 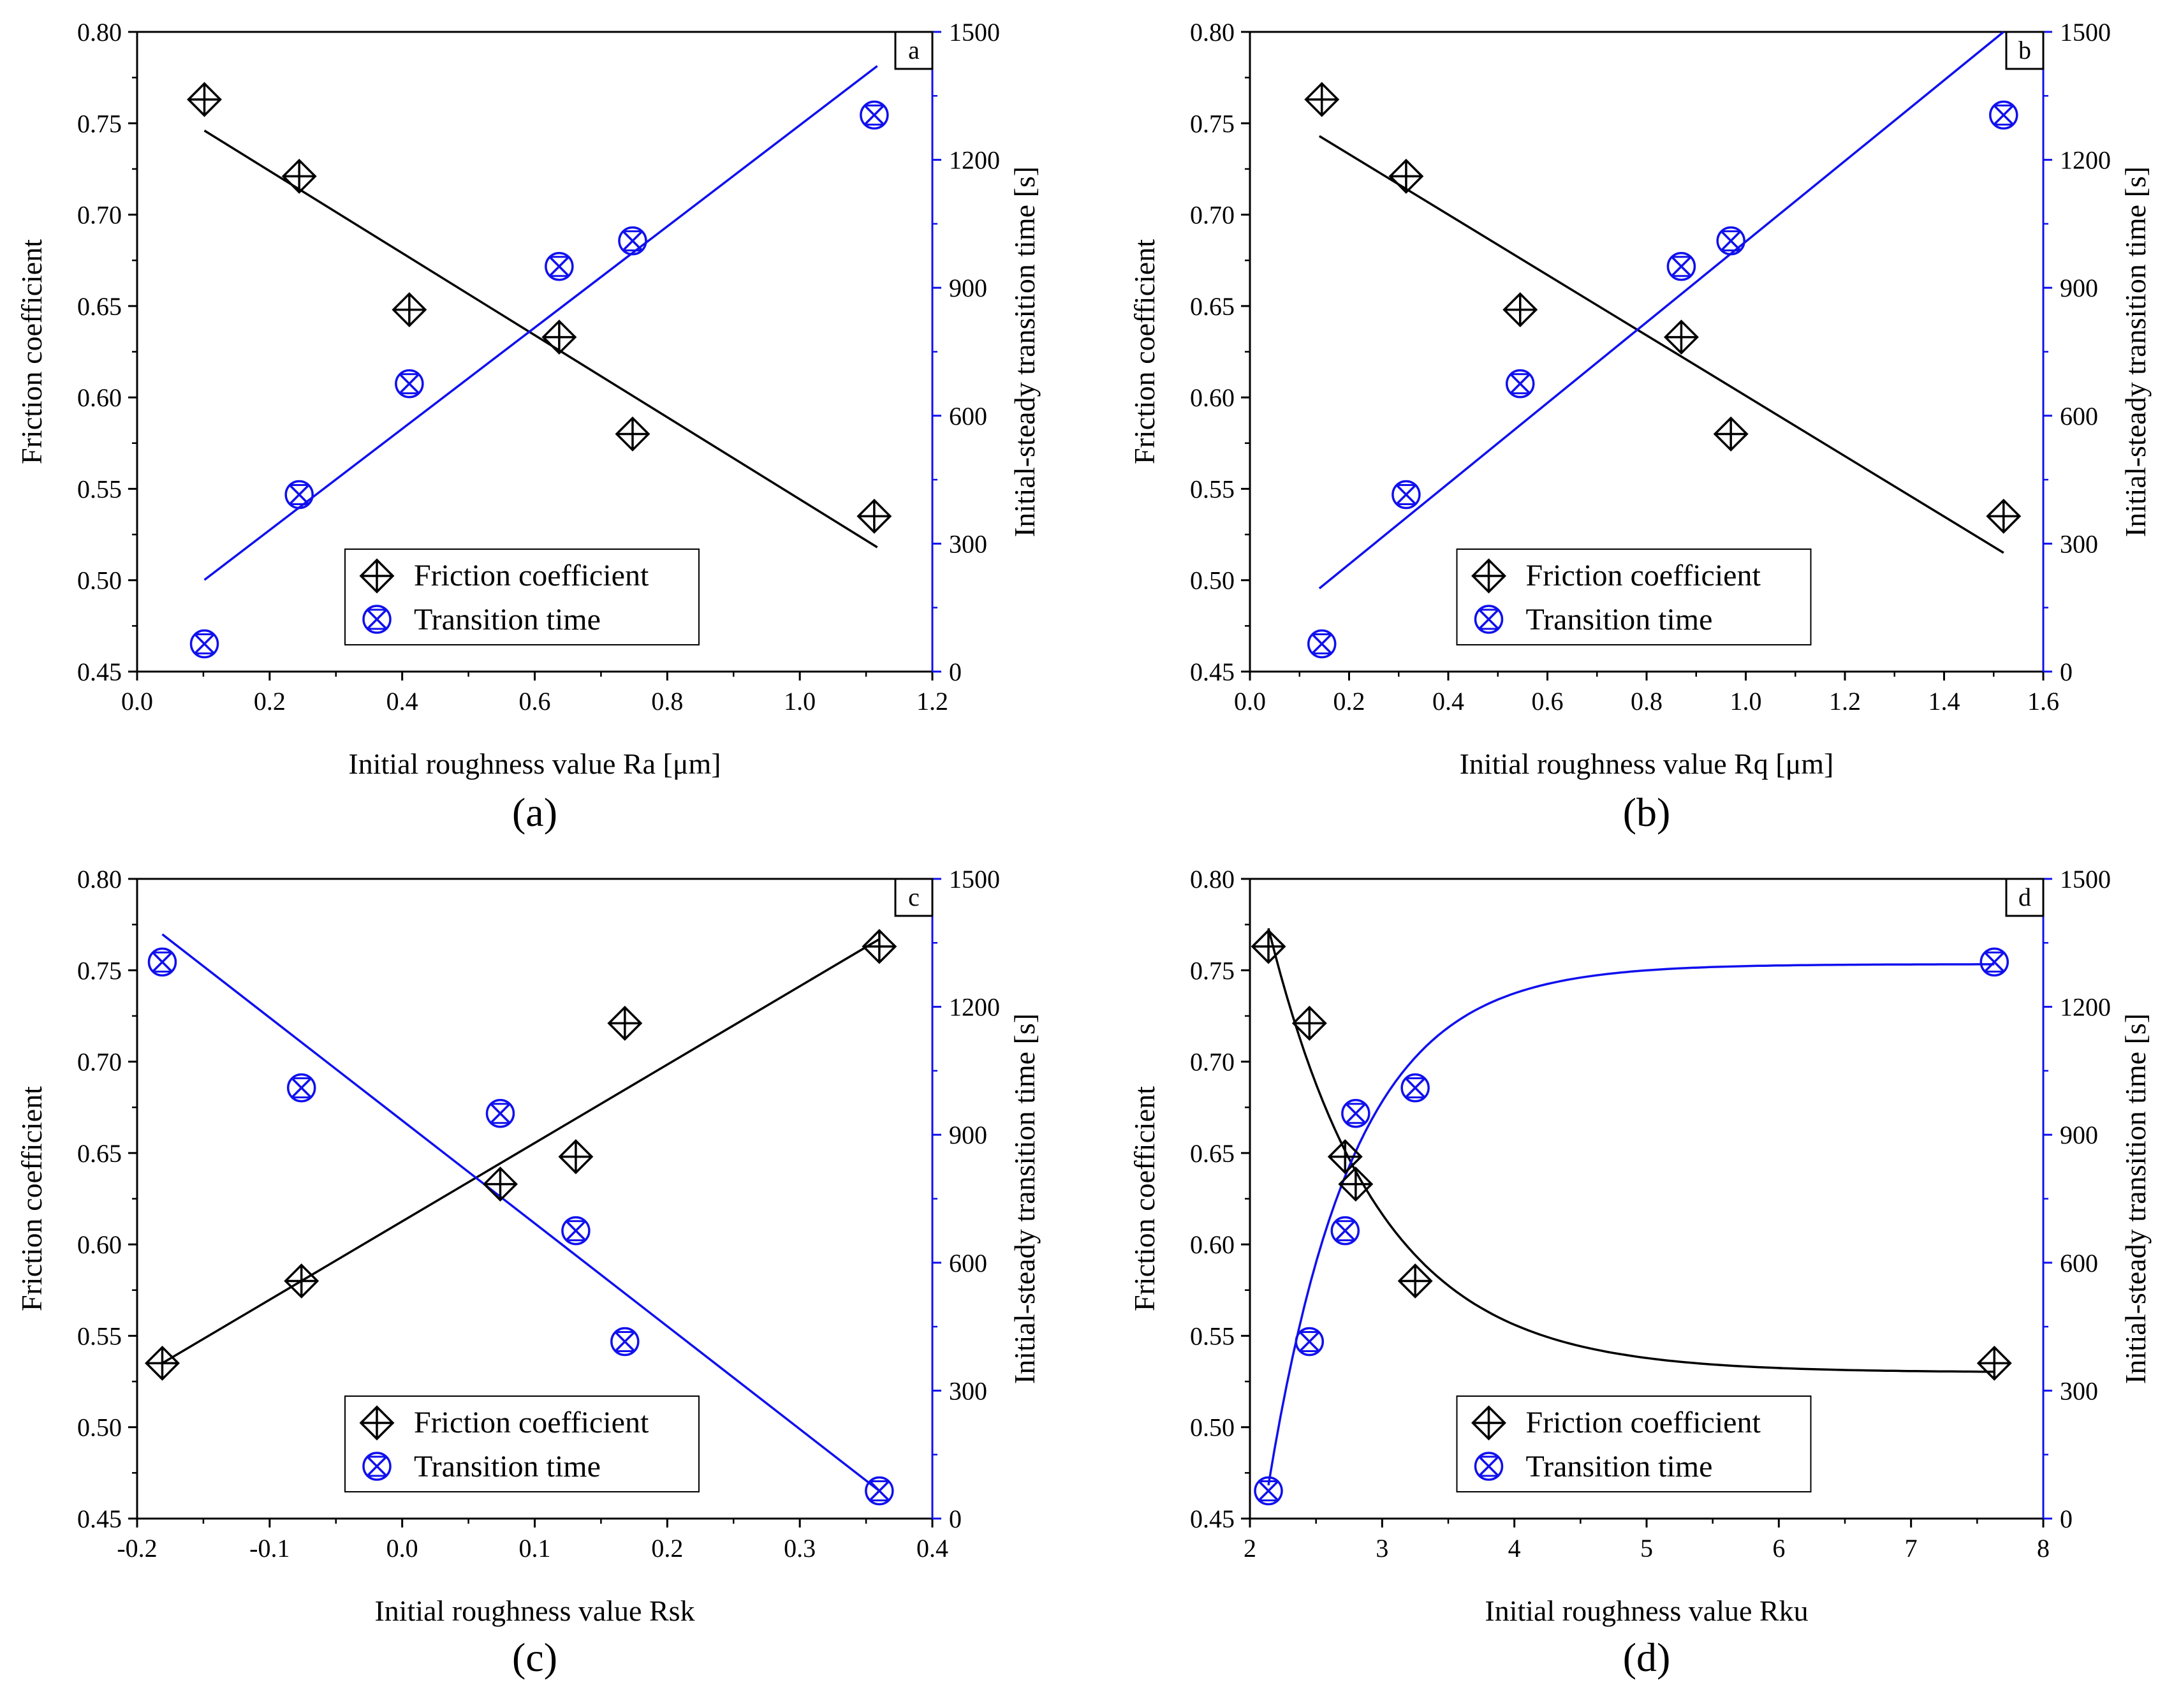 What do you see at coordinates (1661, 310) in the screenshot?
I see `fit-line-transition` at bounding box center [1661, 310].